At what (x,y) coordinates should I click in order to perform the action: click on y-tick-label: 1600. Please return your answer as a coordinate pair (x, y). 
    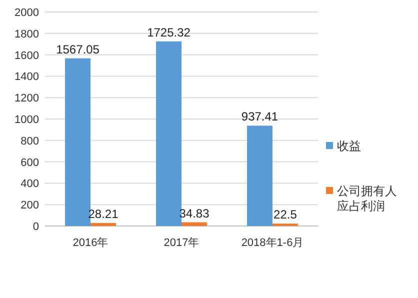
    Looking at the image, I should click on (26, 56).